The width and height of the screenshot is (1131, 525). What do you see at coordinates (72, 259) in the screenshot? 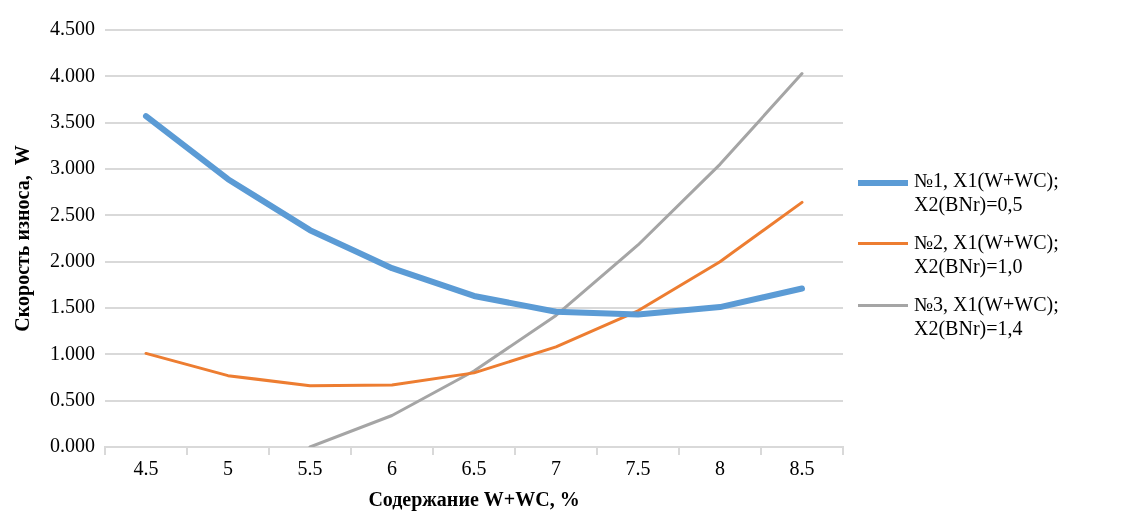
I see `y-tick-label: 2.000` at bounding box center [72, 259].